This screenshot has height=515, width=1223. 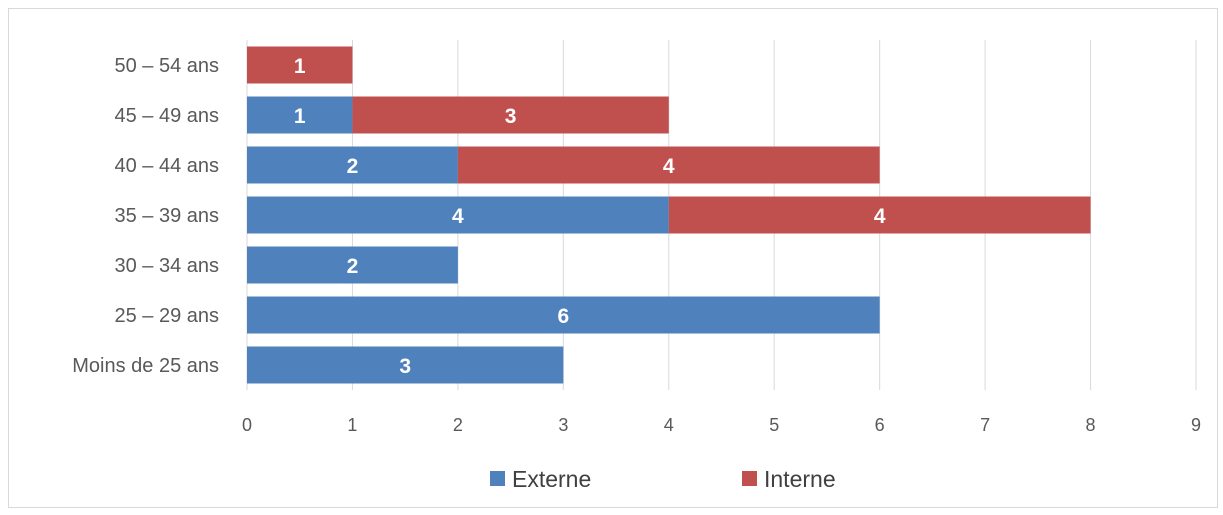 I want to click on x-tick-label: 3, so click(x=563, y=425).